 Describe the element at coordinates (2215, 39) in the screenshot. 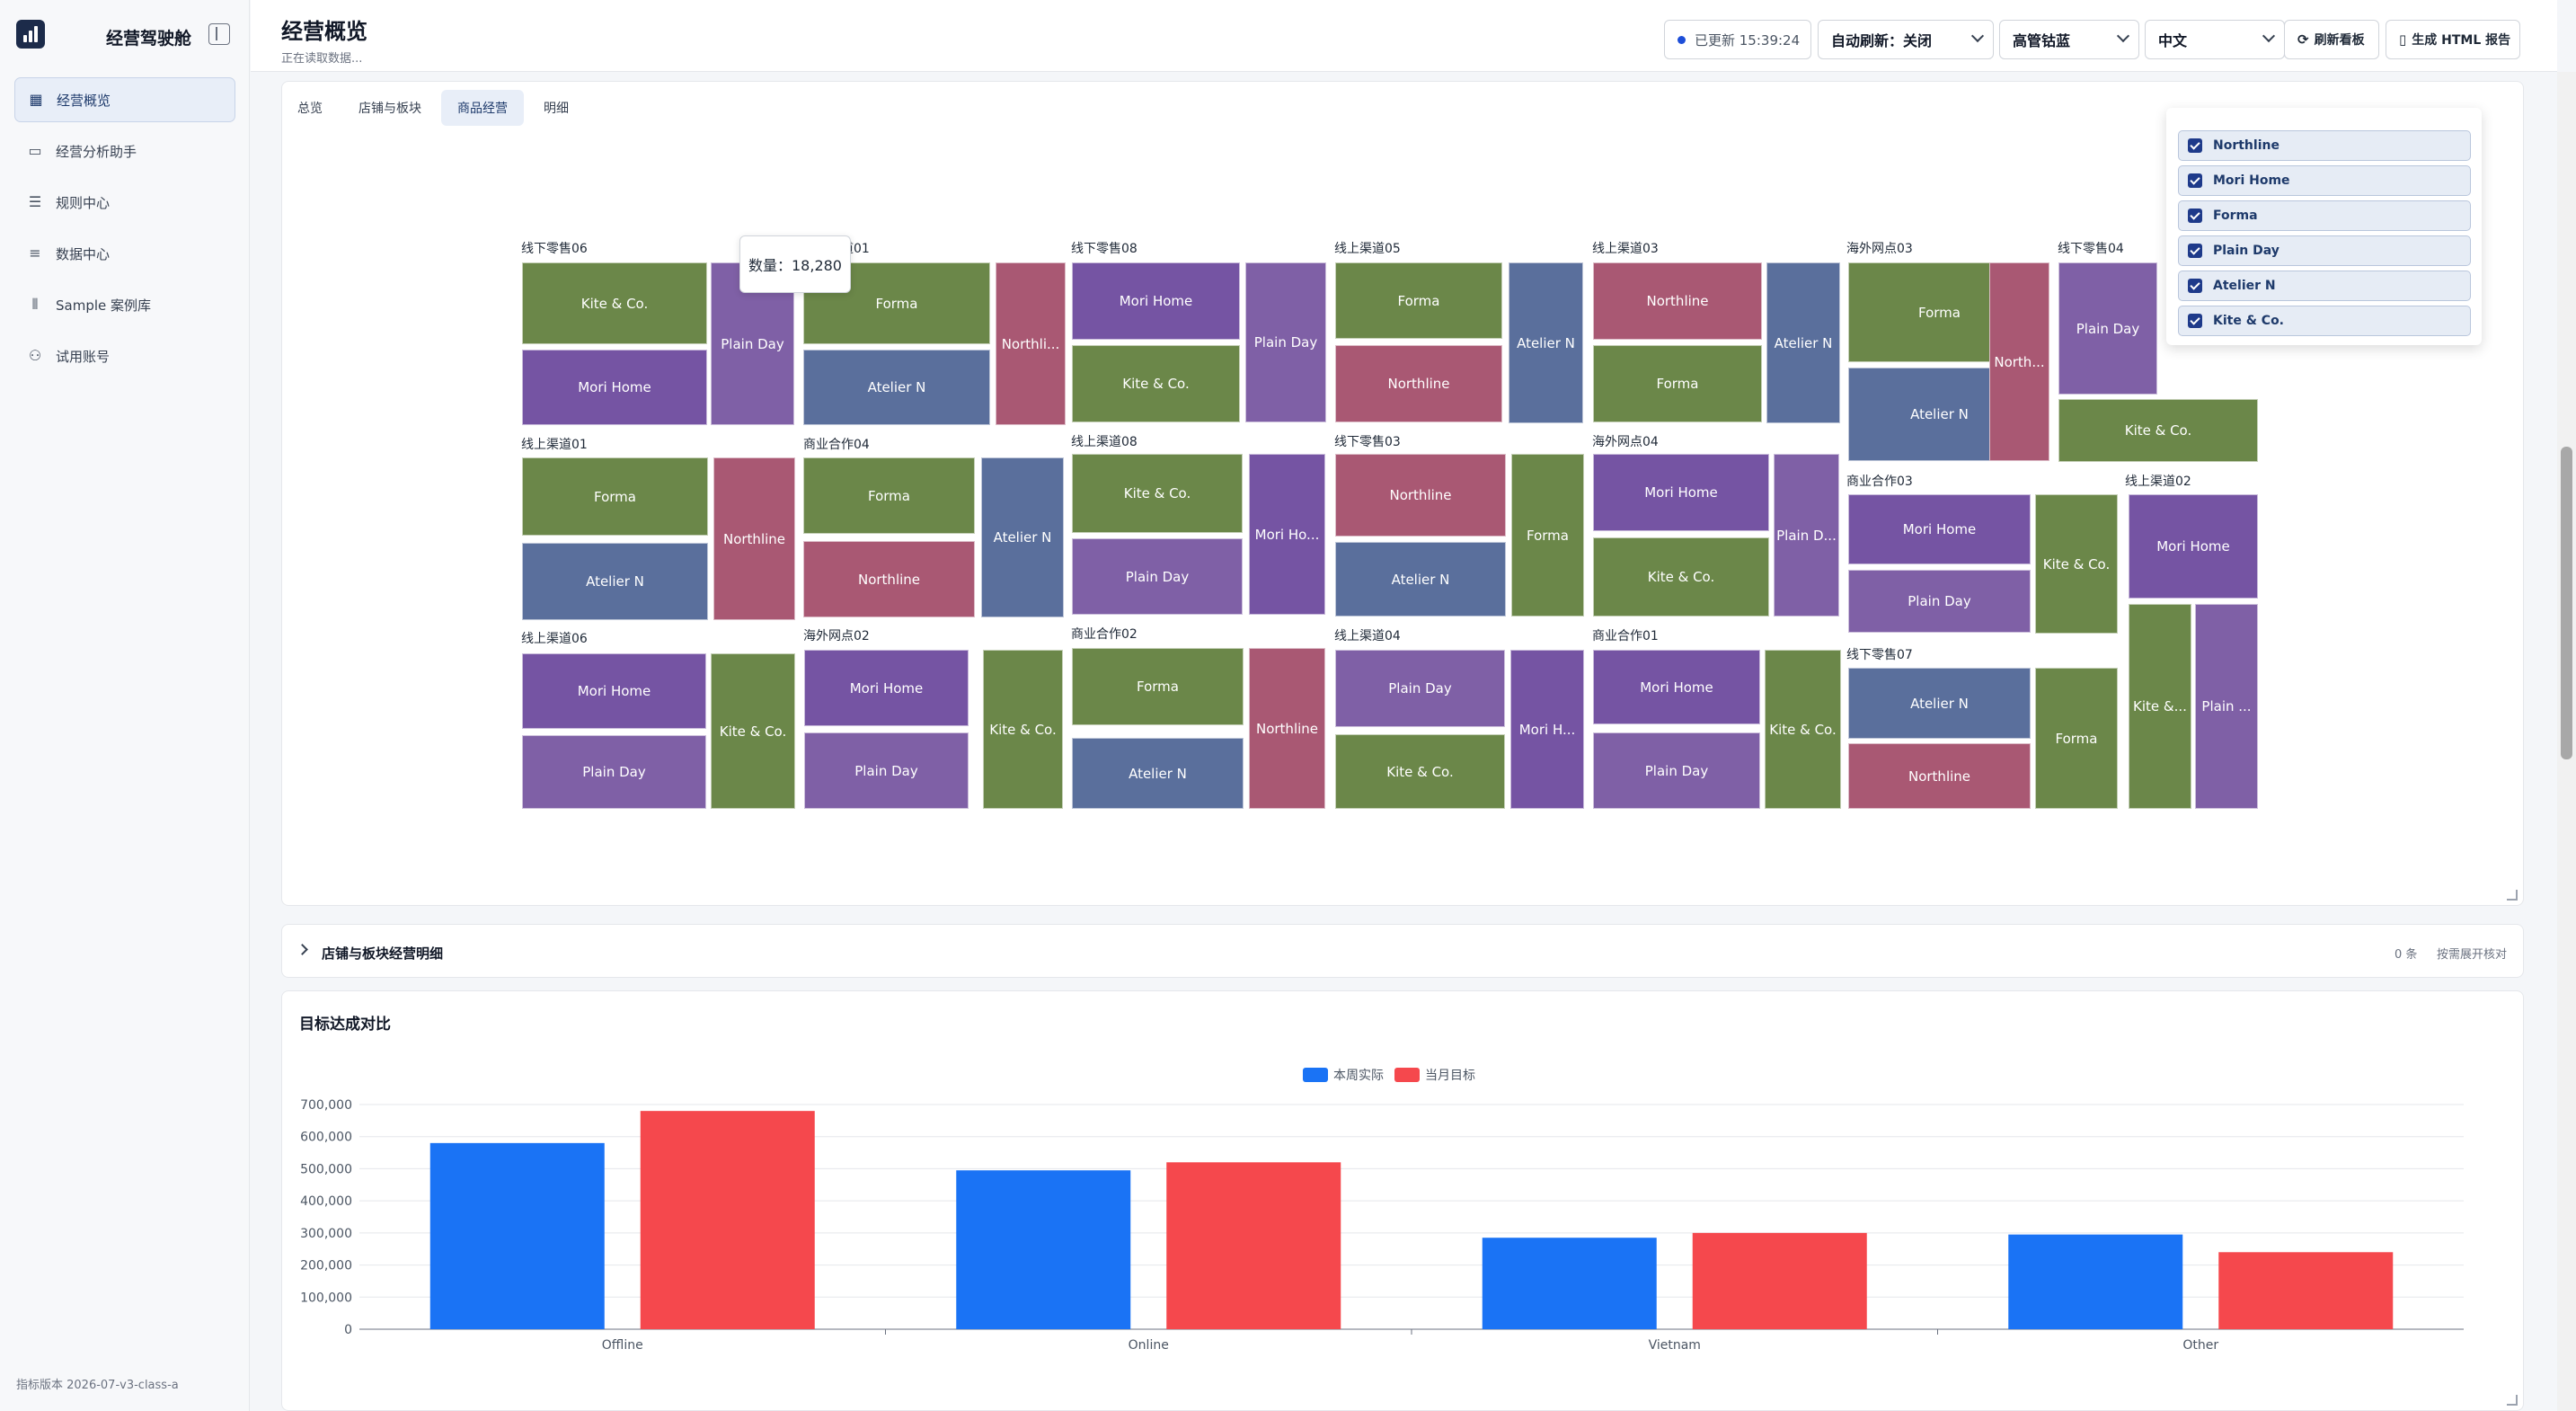

I see `language-select: 中文` at that location.